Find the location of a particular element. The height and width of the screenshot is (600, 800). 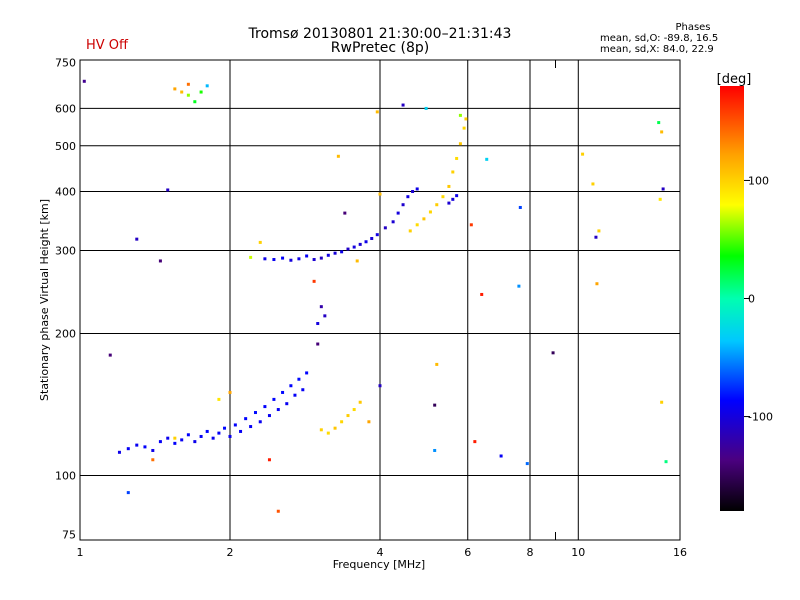

colorbar-label: [deg] is located at coordinates (734, 79).